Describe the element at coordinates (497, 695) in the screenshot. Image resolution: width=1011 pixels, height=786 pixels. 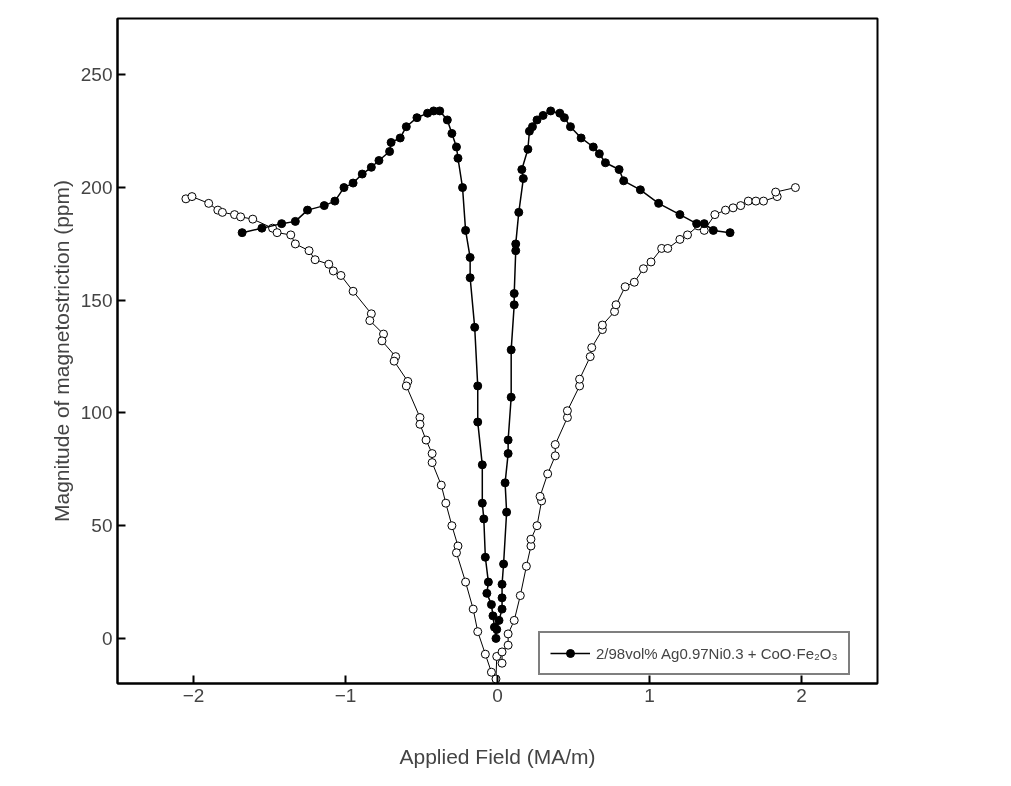
I see `x-tick-label: 0` at that location.